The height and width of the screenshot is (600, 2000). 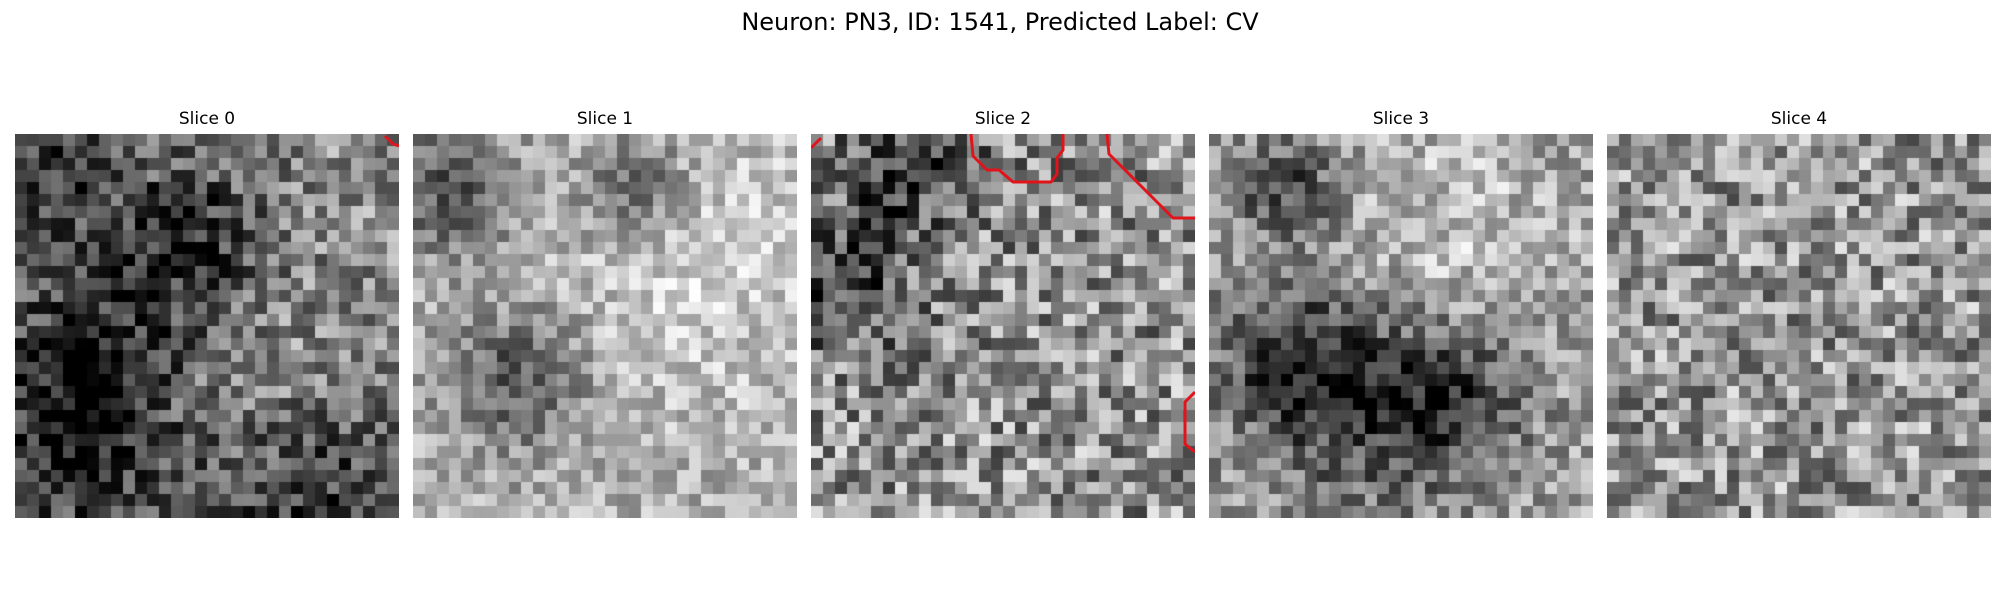 What do you see at coordinates (1799, 119) in the screenshot?
I see `slice-title-4: Slice 4` at bounding box center [1799, 119].